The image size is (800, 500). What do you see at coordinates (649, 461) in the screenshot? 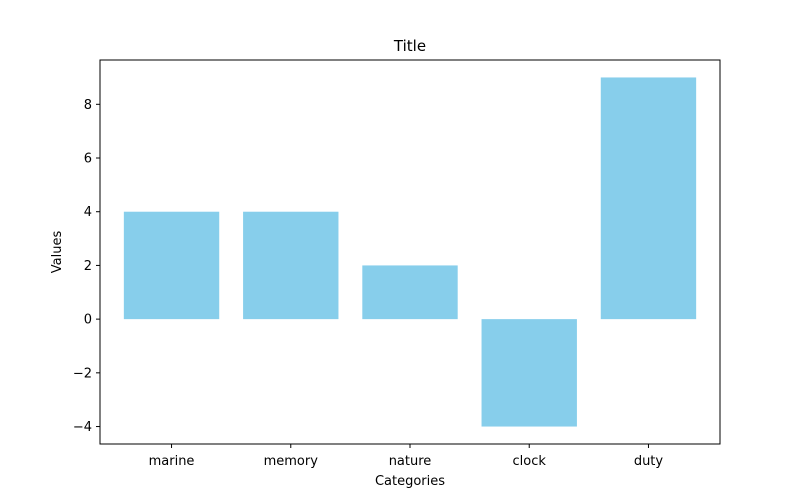
I see `x-tick-label-duty: duty` at bounding box center [649, 461].